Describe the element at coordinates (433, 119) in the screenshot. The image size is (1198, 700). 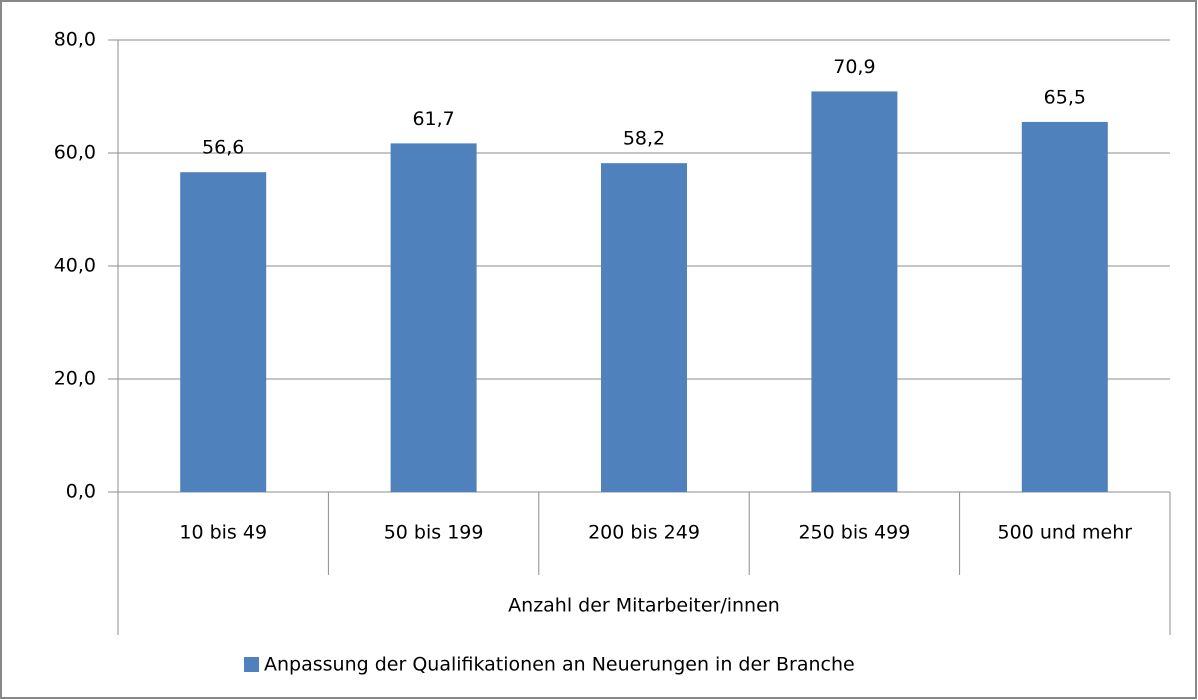
I see `data-label: 61,7` at that location.